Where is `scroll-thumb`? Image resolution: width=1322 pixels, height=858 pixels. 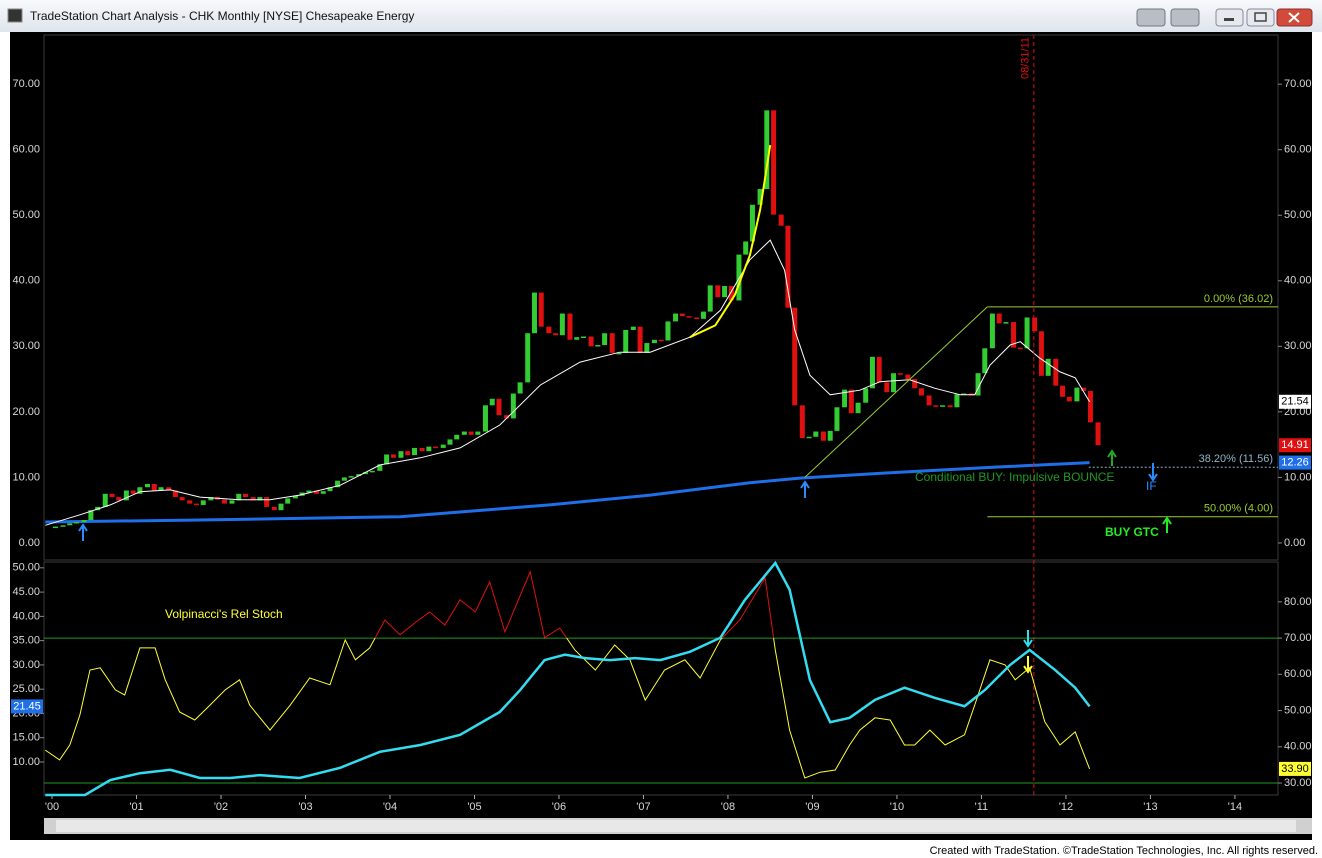 scroll-thumb is located at coordinates (676, 826).